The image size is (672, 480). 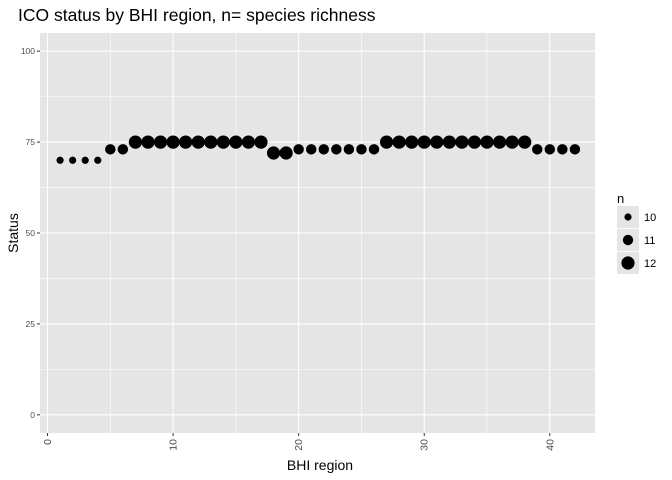 I want to click on y-tick-label: 50, so click(x=31, y=233).